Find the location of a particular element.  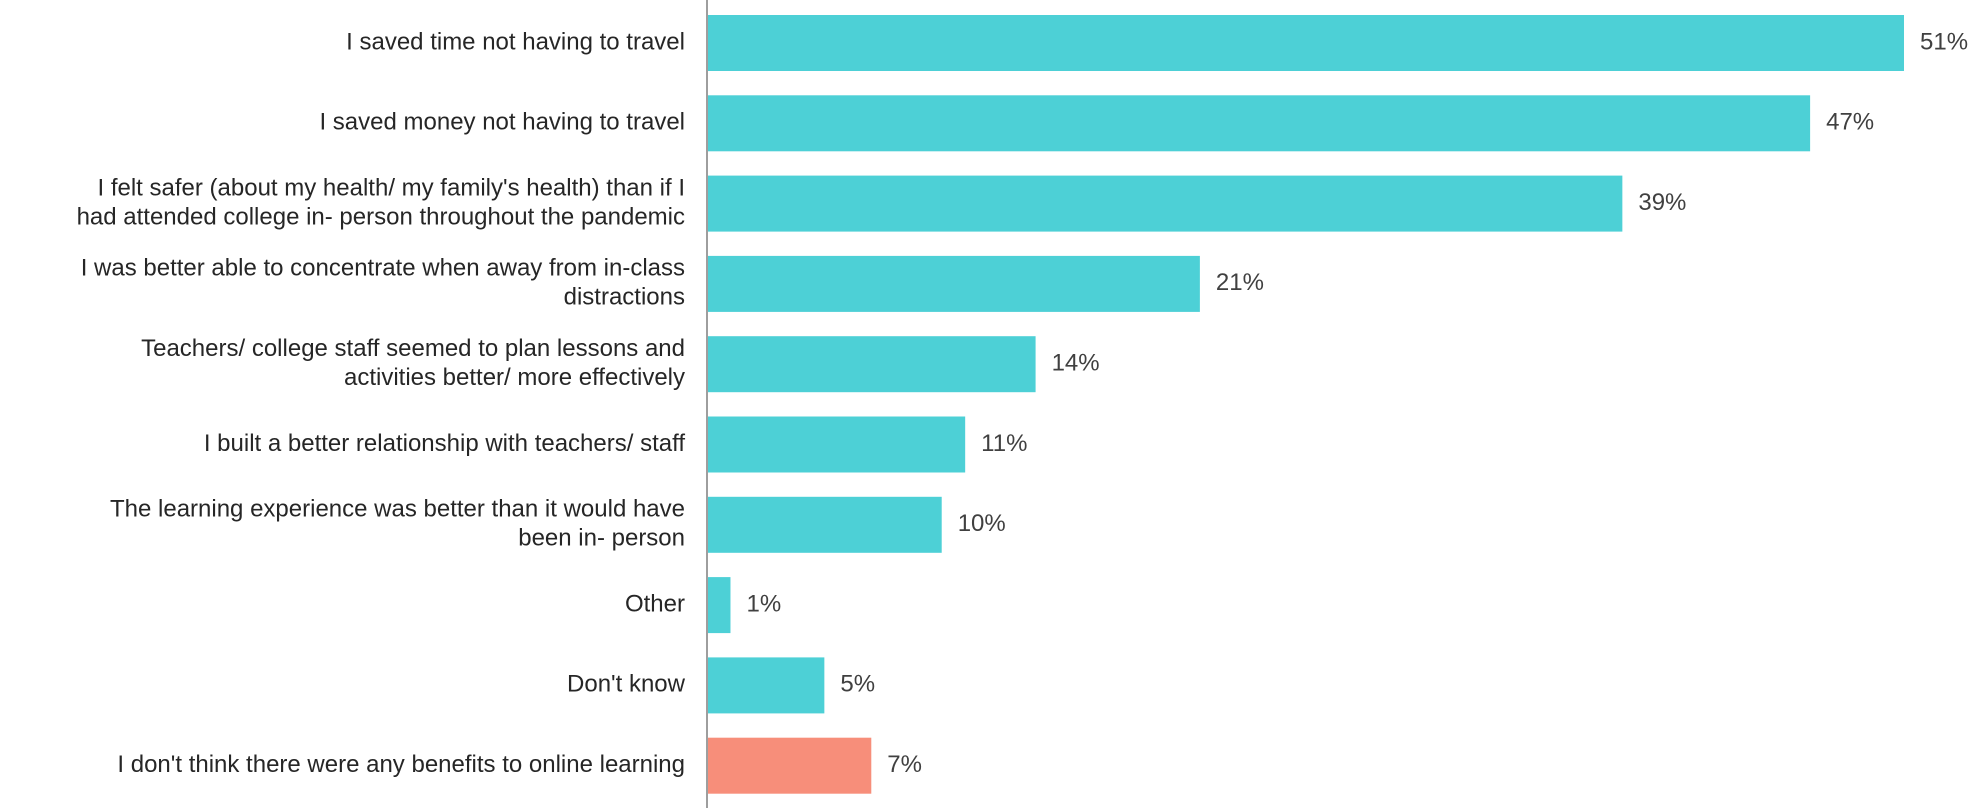

category-label-line: been in- person is located at coordinates (601, 538).